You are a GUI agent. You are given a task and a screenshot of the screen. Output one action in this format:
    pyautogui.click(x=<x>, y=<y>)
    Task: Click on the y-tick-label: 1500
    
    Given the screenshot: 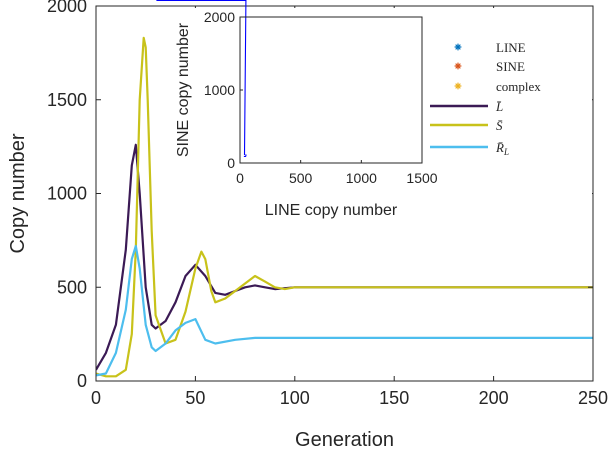 What is the action you would take?
    pyautogui.click(x=67, y=100)
    